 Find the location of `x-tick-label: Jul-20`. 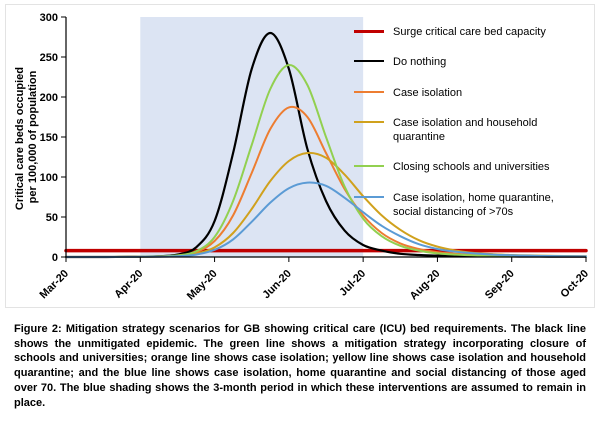

x-tick-label: Jul-20 is located at coordinates (352, 283).